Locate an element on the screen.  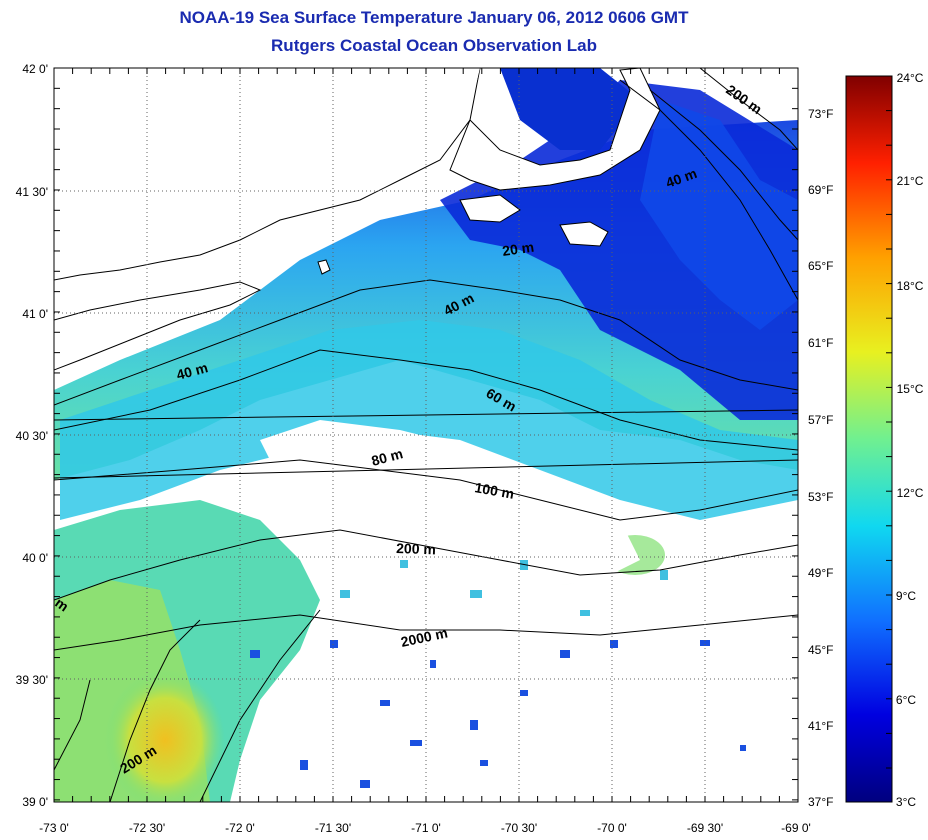
f-label: 37°F is located at coordinates (820, 802).